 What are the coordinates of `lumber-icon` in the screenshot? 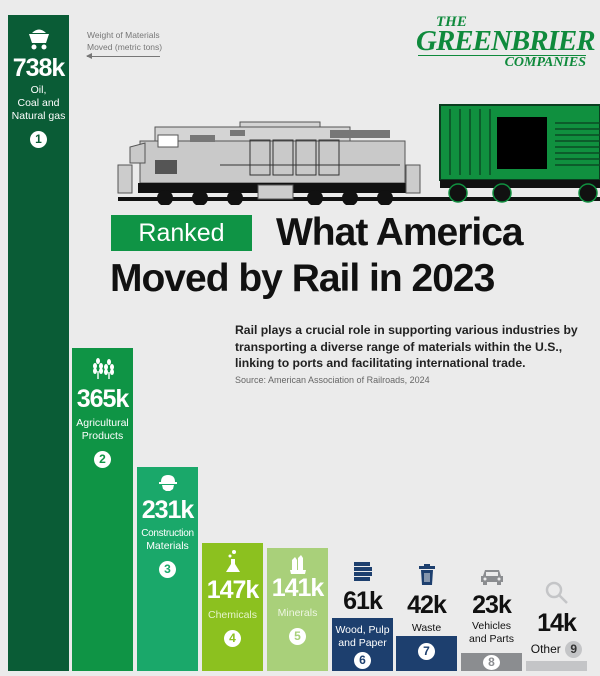 It's located at (362, 571).